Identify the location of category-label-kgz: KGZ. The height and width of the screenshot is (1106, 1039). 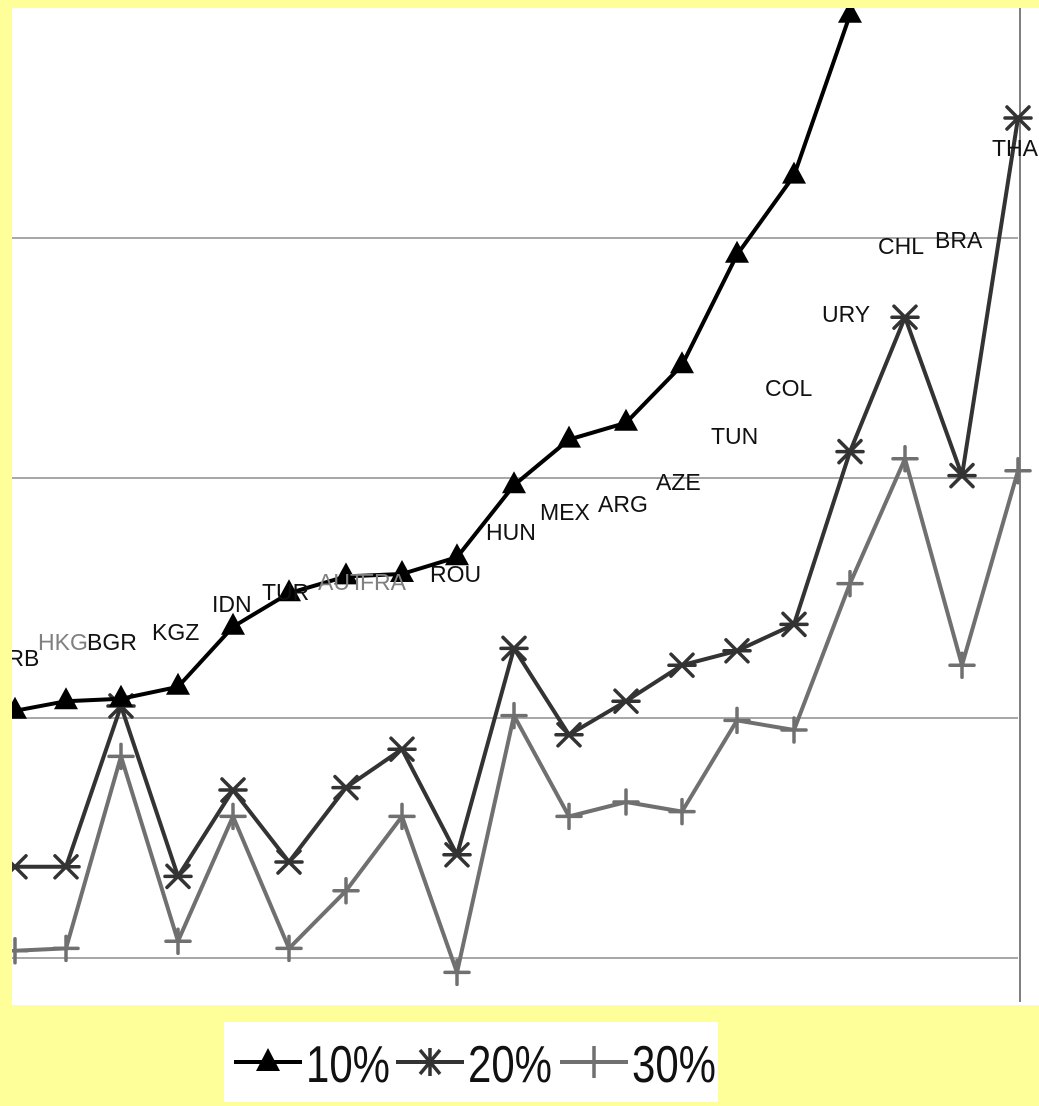
(175, 632).